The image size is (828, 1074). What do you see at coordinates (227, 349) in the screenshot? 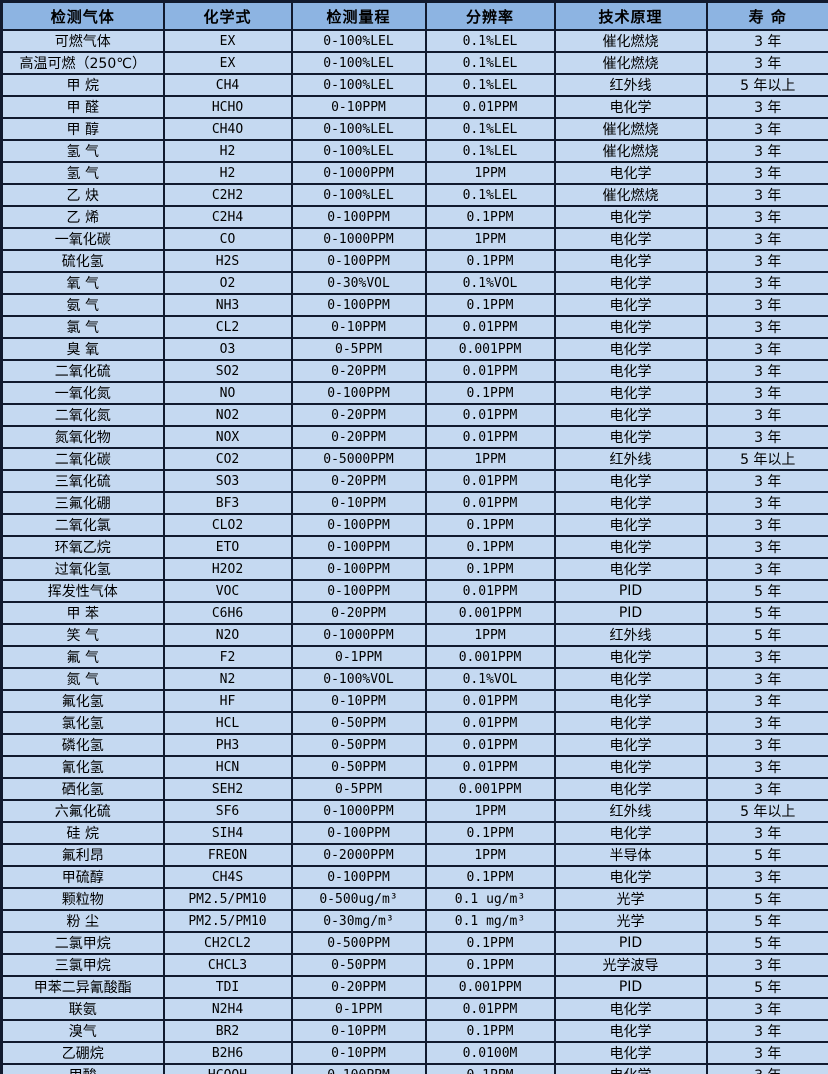
I see `cell-formula: O3` at bounding box center [227, 349].